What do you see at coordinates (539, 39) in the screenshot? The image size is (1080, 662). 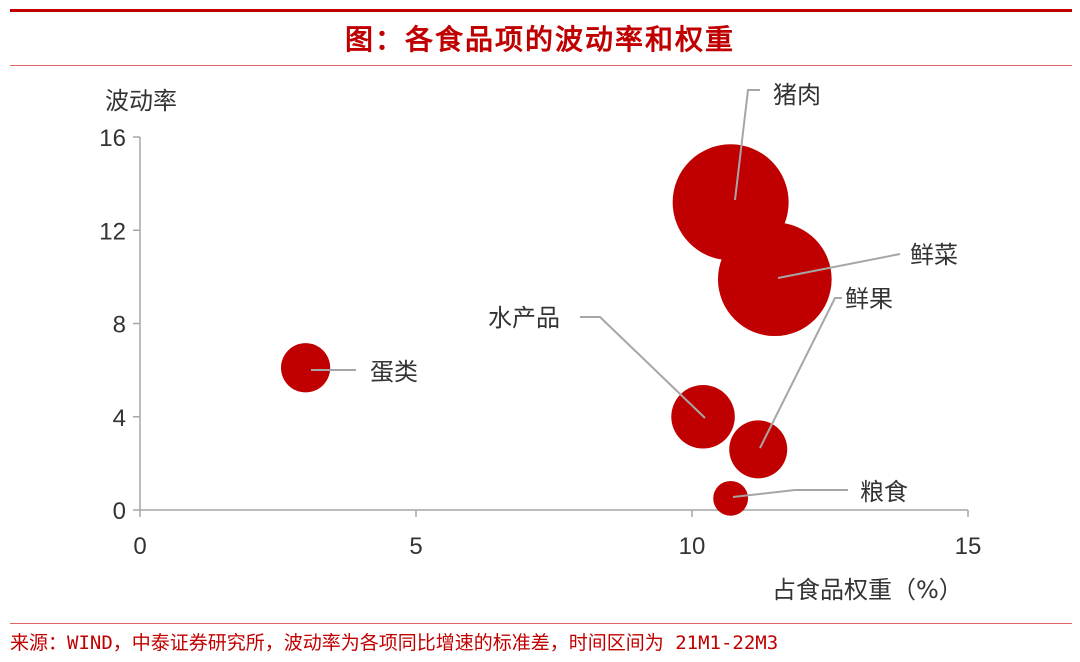 I see `chart-title: 图：各食品项的波动率和权重` at bounding box center [539, 39].